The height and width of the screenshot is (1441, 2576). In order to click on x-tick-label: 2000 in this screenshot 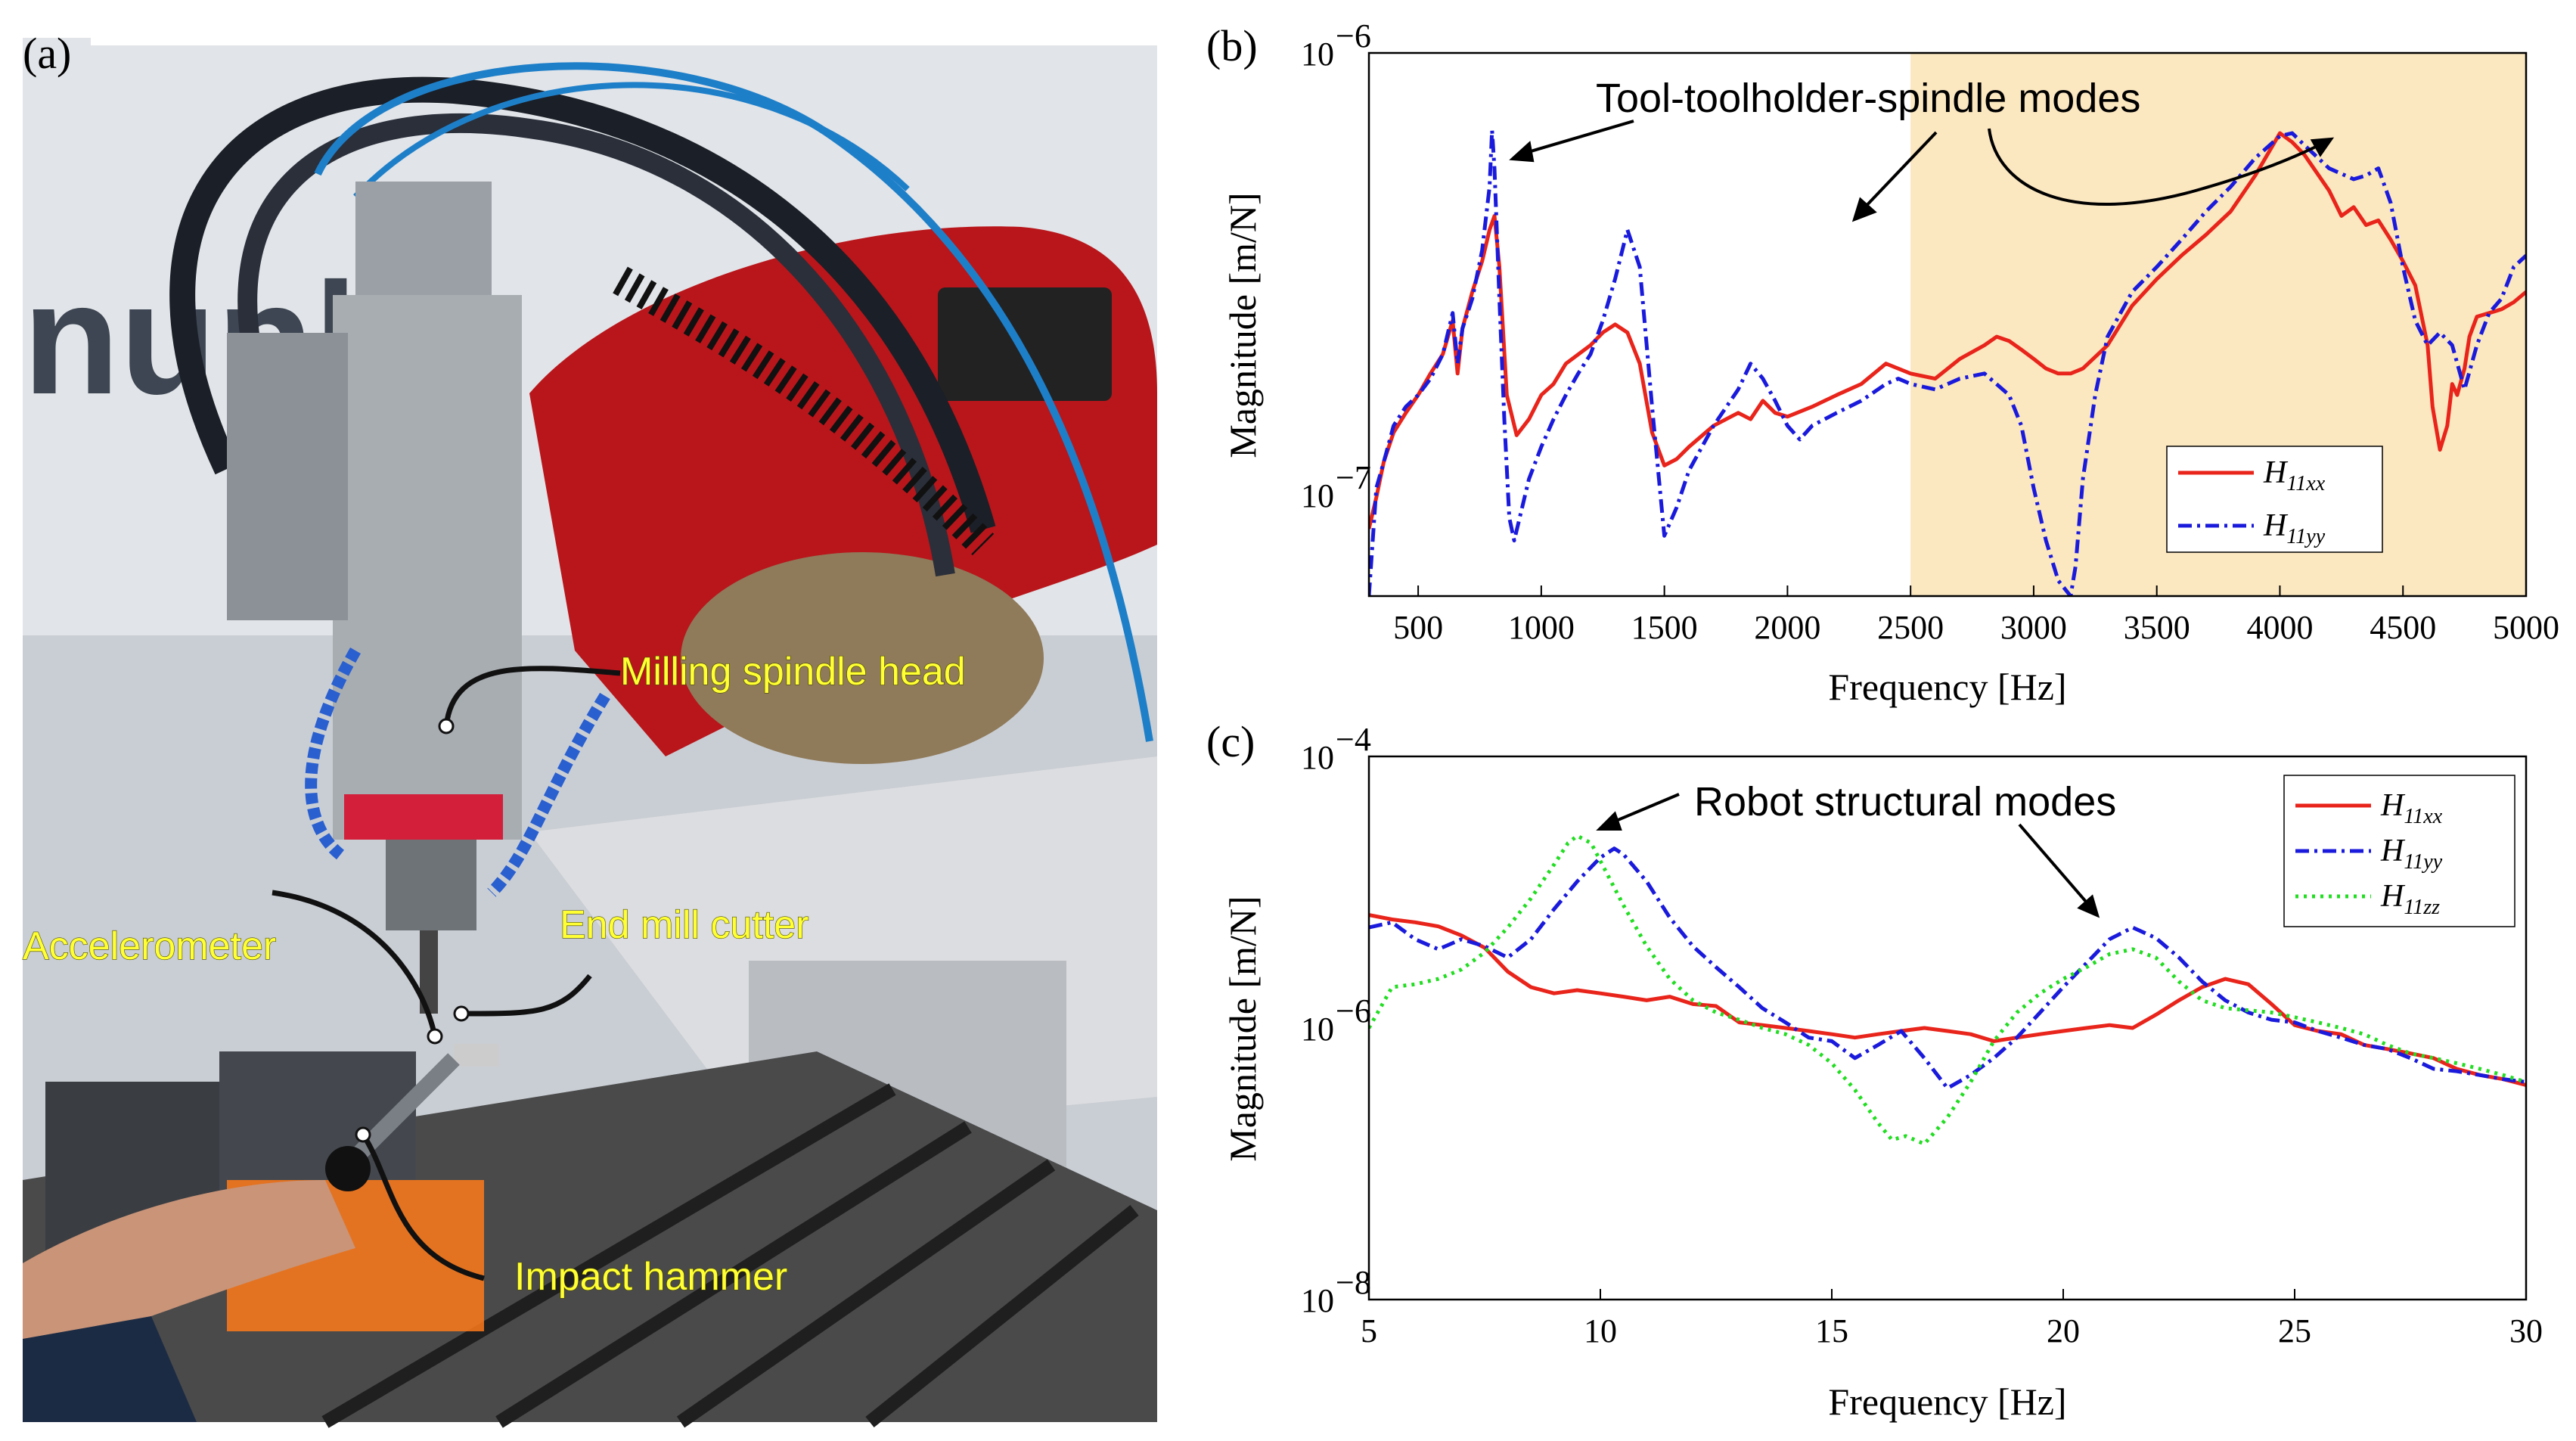, I will do `click(1787, 627)`.